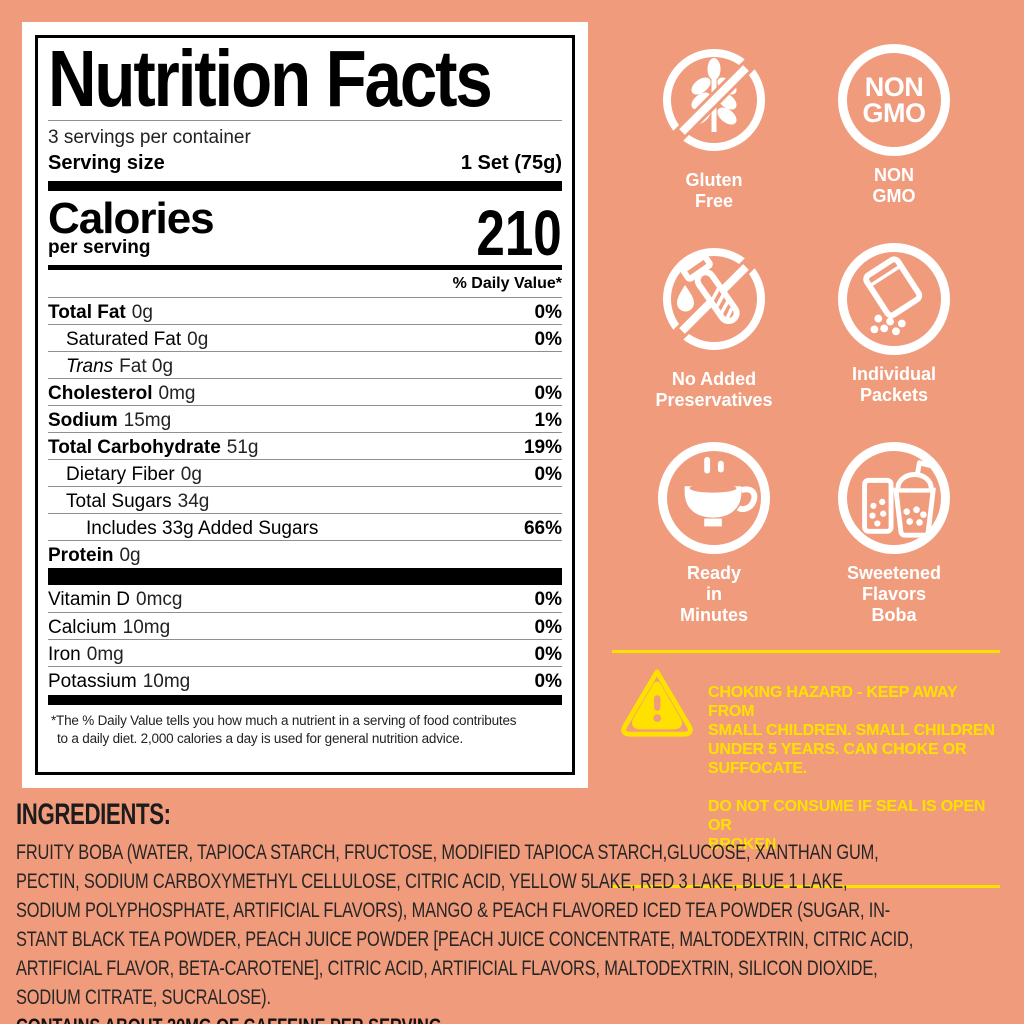 This screenshot has height=1024, width=1024. I want to click on vitamin-row-potassium: Potassium 10mg 0%, so click(305, 679).